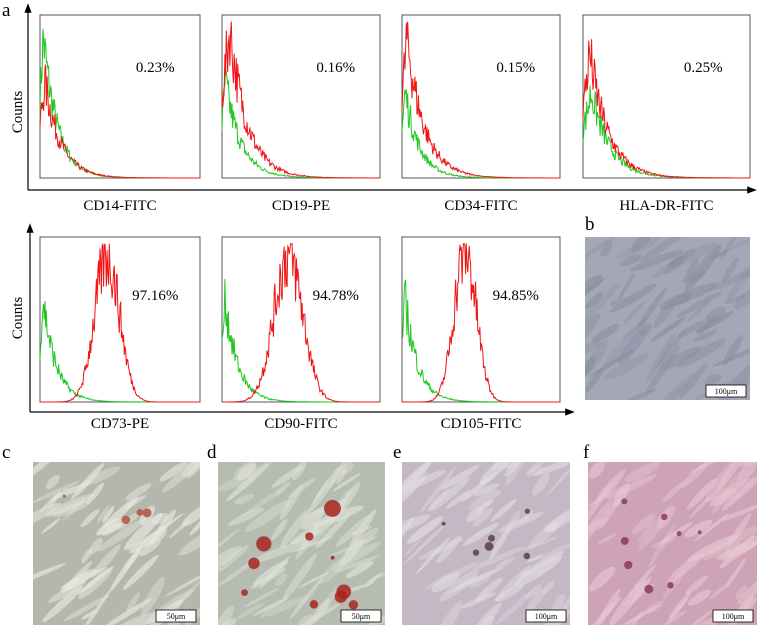 The height and width of the screenshot is (633, 761). I want to click on percent-label: 0.16%, so click(335, 68).